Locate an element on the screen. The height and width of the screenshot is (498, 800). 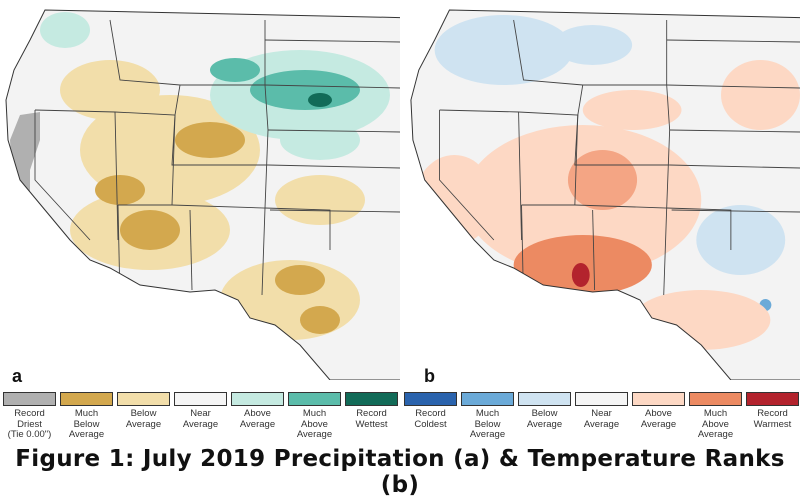
legend-item-below-precip: Below Average is located at coordinates (143, 411).